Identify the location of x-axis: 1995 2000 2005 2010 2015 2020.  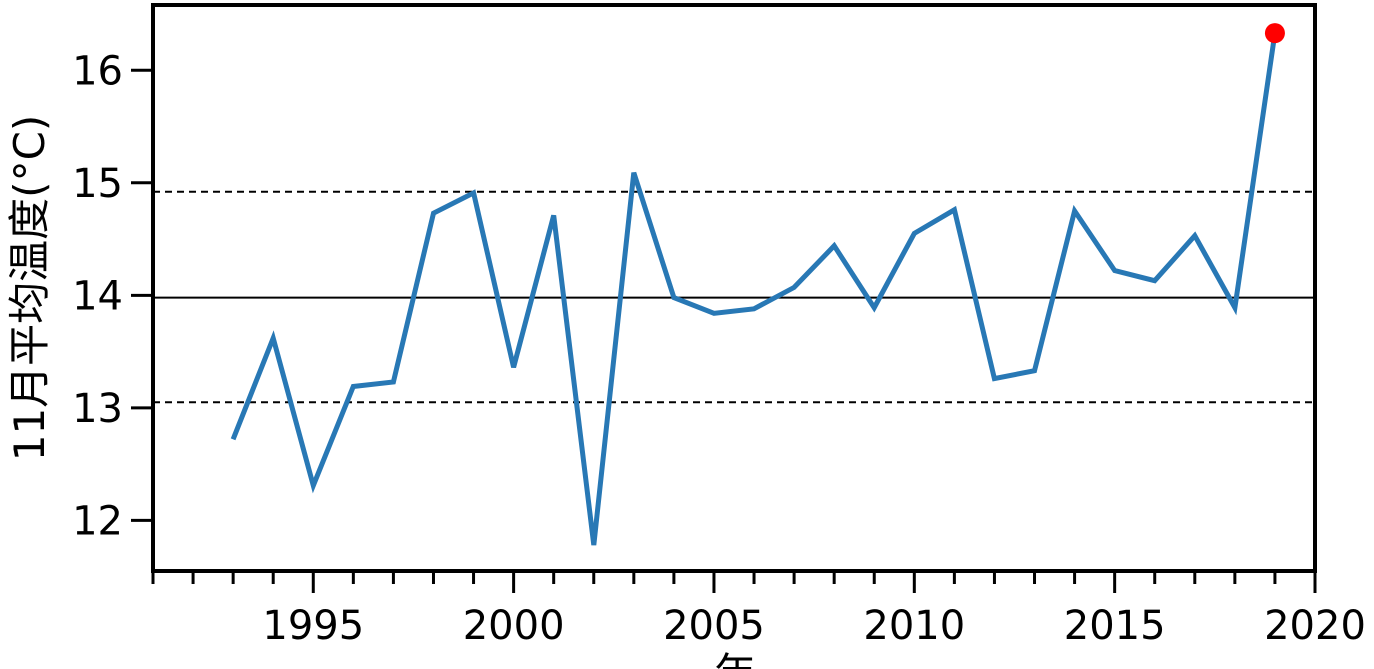
(758, 610).